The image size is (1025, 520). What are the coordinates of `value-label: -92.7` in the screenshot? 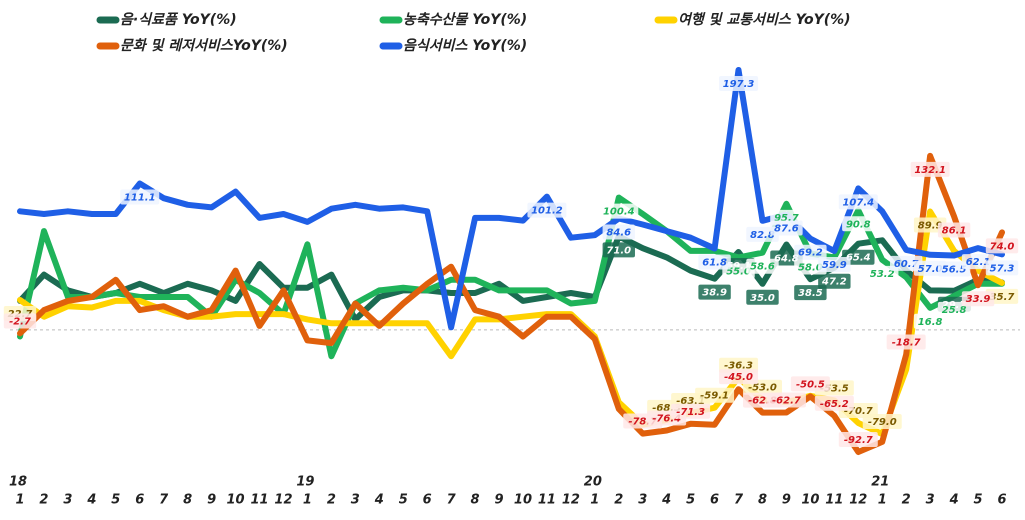 It's located at (858, 440).